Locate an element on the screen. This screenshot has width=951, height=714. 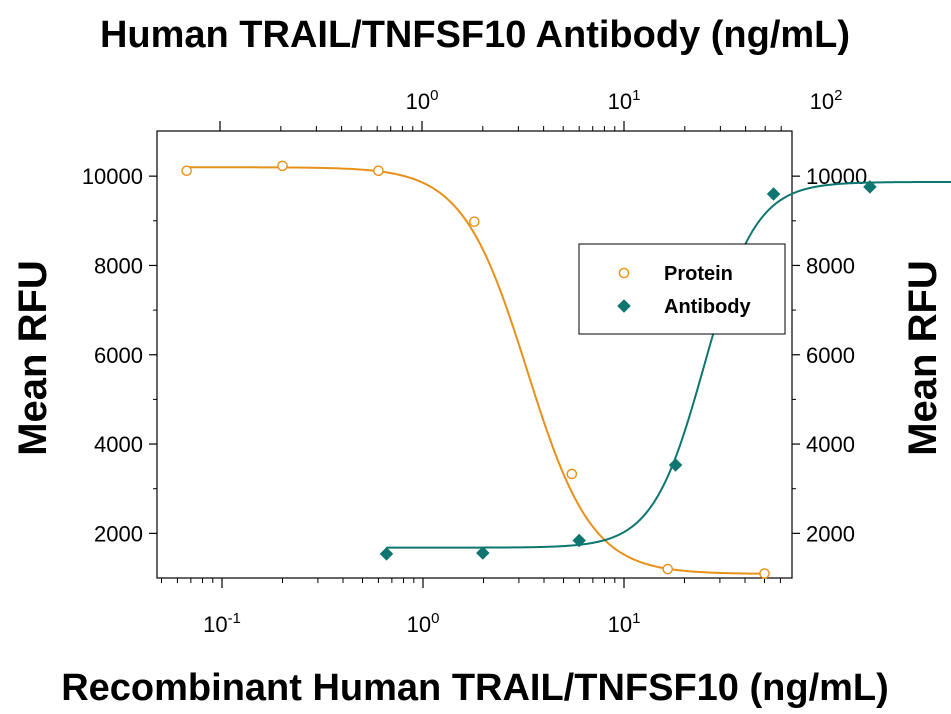
legend-label-antibody: Antibody is located at coordinates (708, 307).